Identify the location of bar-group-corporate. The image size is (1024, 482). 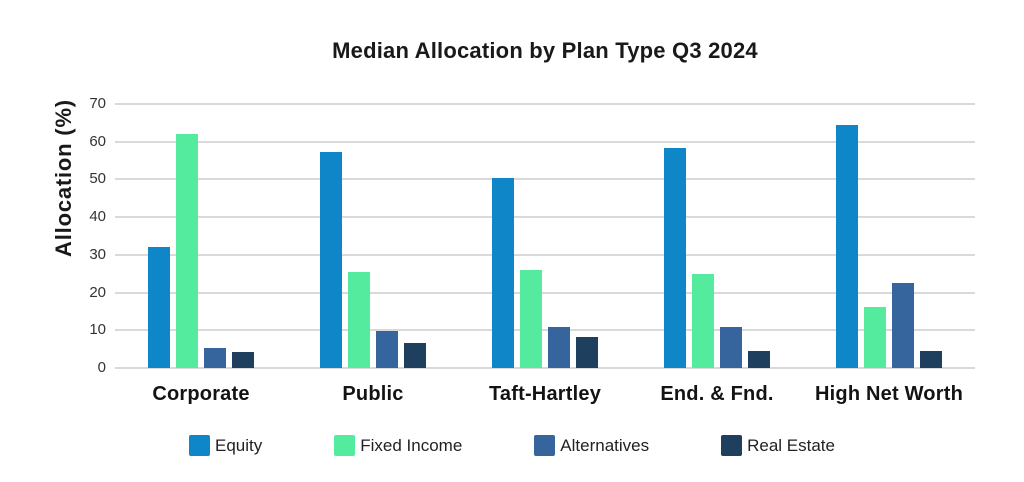
(201, 236).